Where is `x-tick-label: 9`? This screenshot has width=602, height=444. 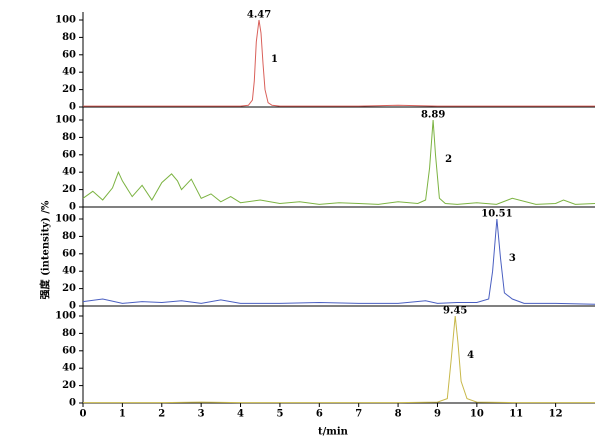
x-tick-label: 9 is located at coordinates (437, 414).